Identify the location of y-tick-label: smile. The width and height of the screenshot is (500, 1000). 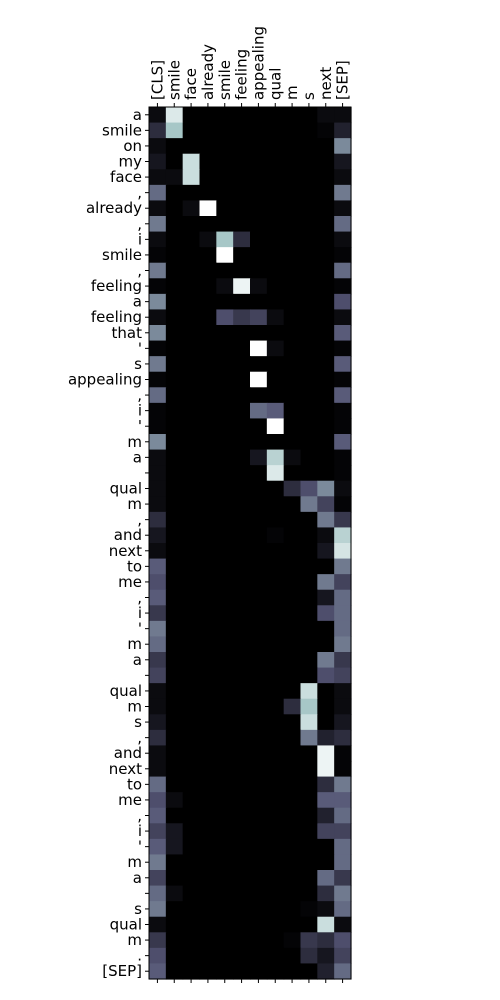
(122, 255).